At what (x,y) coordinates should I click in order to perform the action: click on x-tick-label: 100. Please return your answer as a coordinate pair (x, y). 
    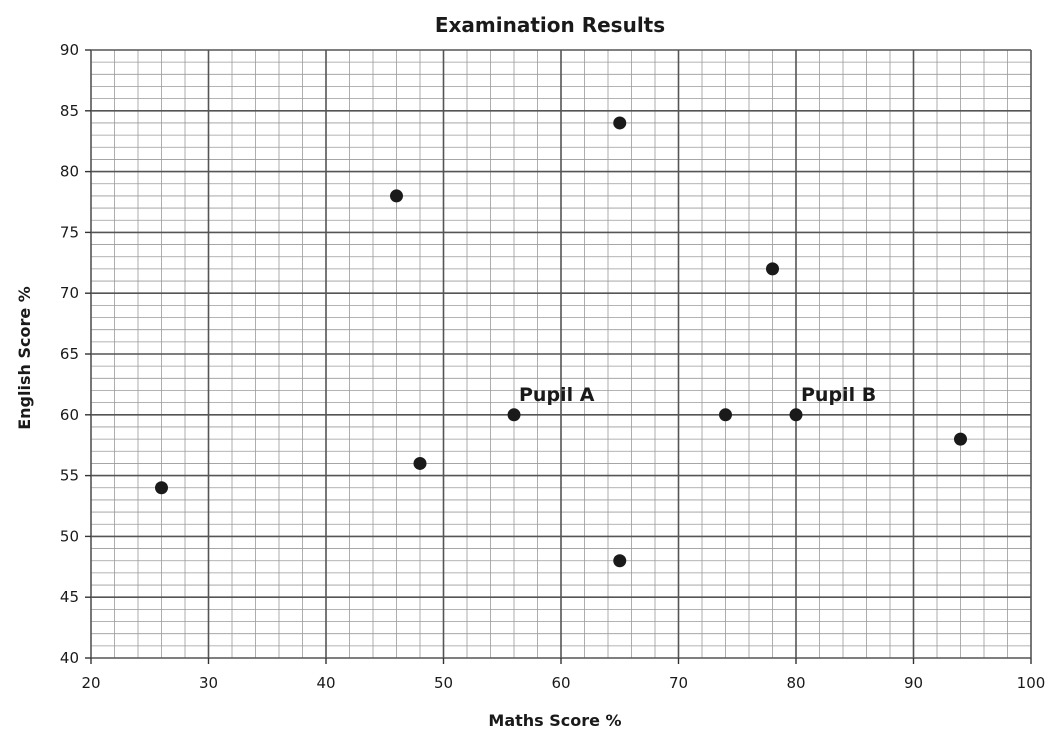
    Looking at the image, I should click on (1031, 683).